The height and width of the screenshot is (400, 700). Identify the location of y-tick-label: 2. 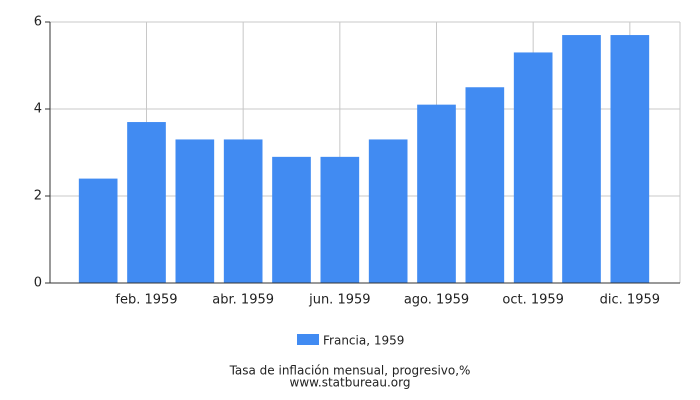
(38, 196).